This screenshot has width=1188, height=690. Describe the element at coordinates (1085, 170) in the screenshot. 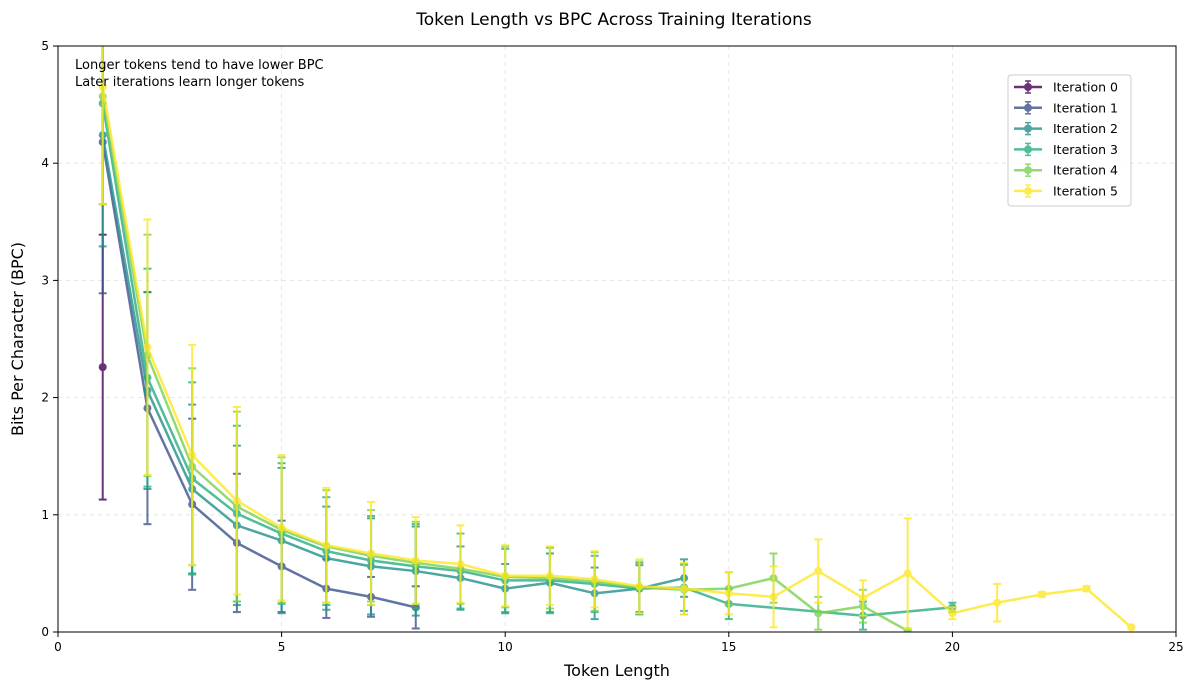

I see `legend-label: Iteration 4` at that location.